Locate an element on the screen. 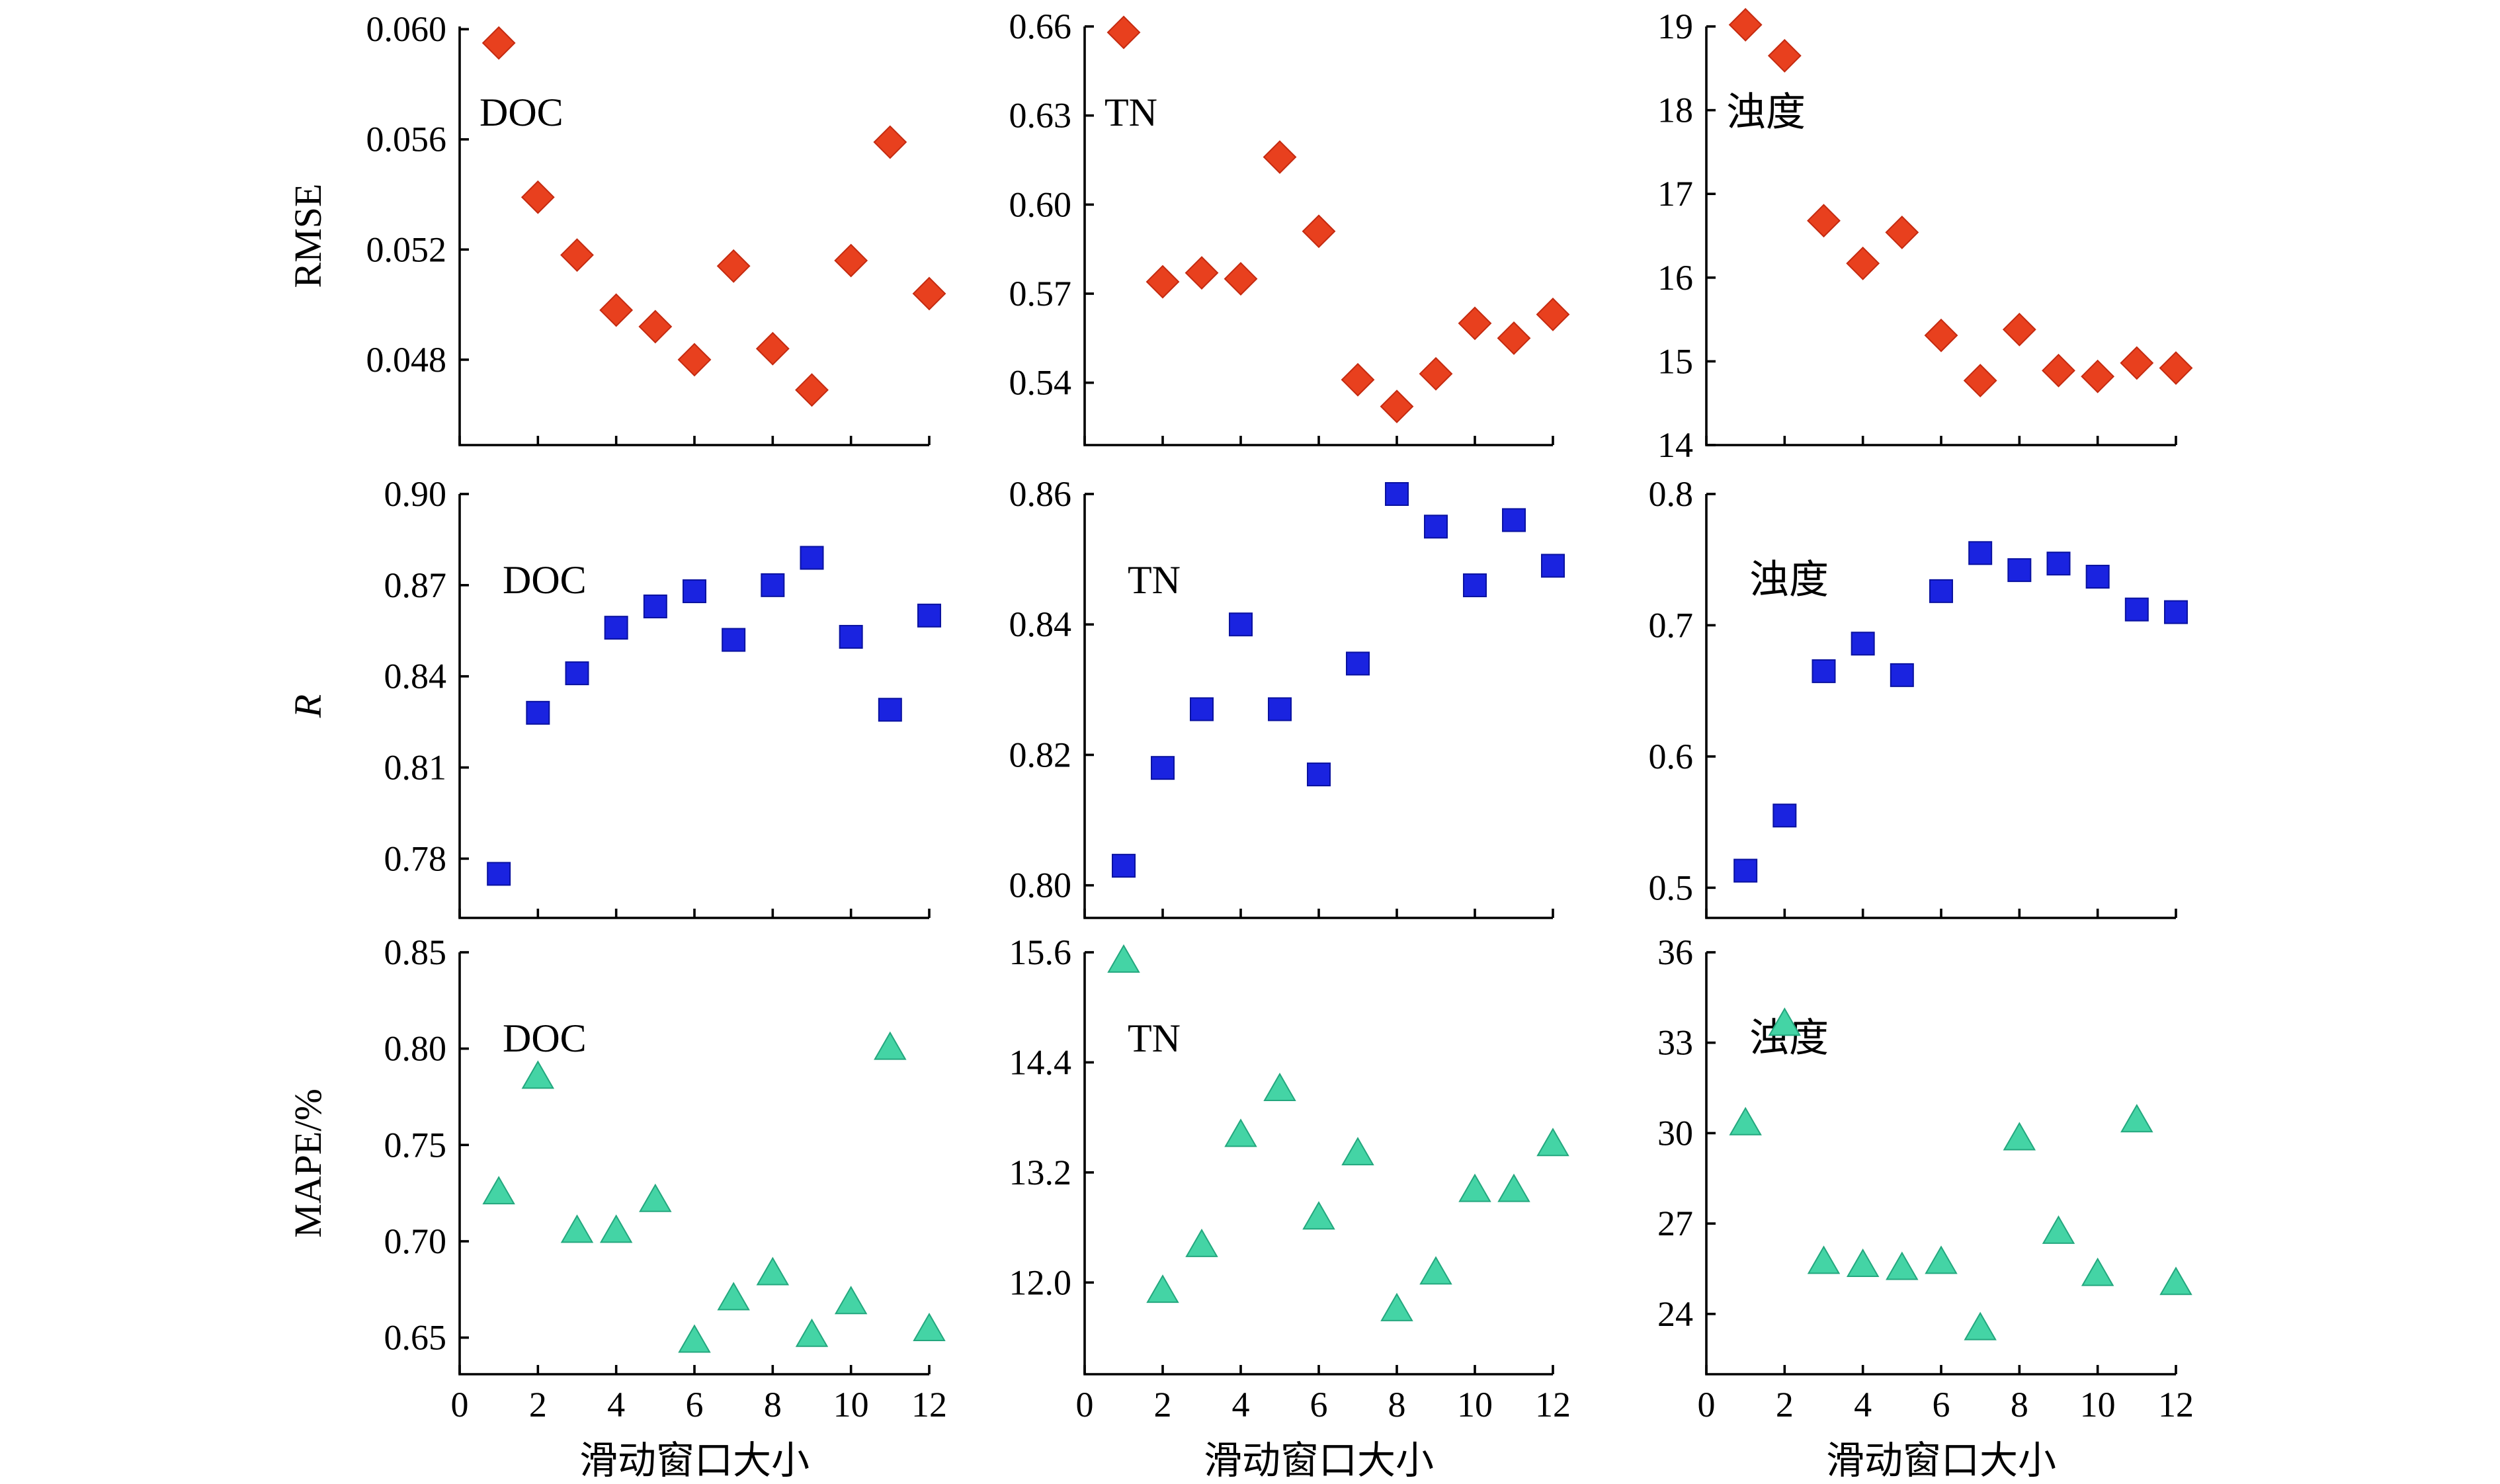 This screenshot has width=2500, height=1484. x-tick-label: 4 is located at coordinates (1241, 1404).